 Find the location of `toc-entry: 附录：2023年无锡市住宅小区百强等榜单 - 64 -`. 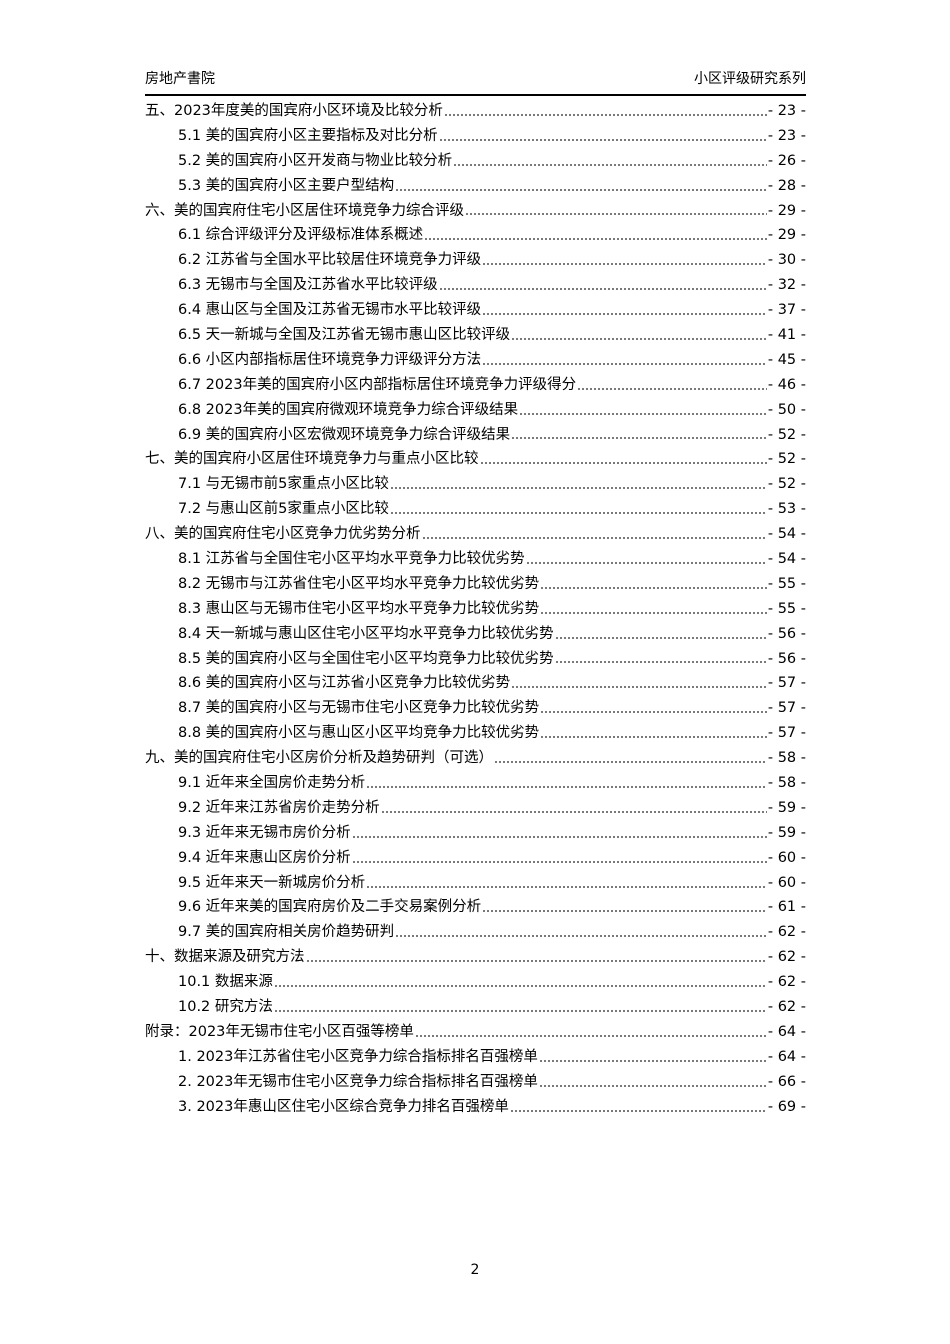

toc-entry: 附录：2023年无锡市住宅小区百强等榜单 - 64 - is located at coordinates (475, 1032).